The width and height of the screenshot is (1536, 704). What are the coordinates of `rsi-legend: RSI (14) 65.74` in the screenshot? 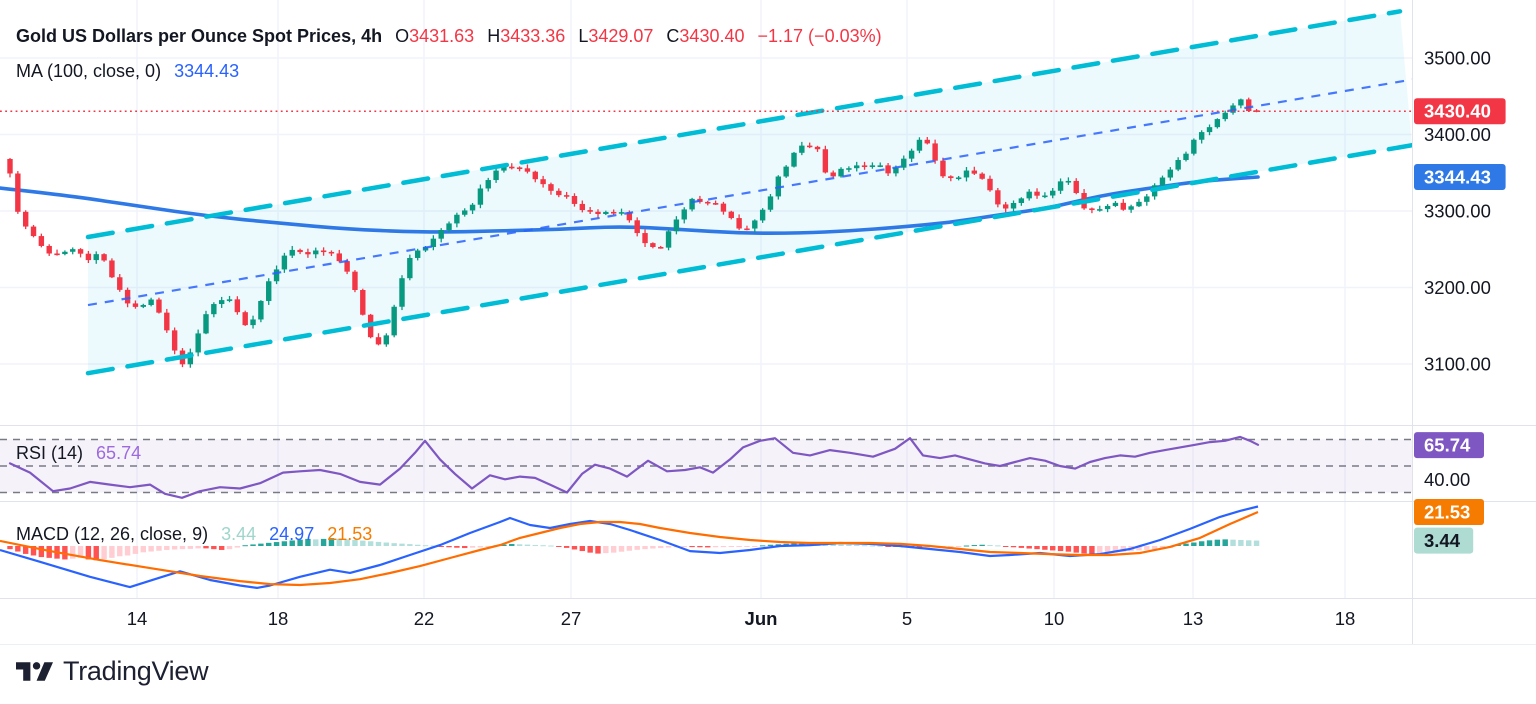 It's located at (78, 453).